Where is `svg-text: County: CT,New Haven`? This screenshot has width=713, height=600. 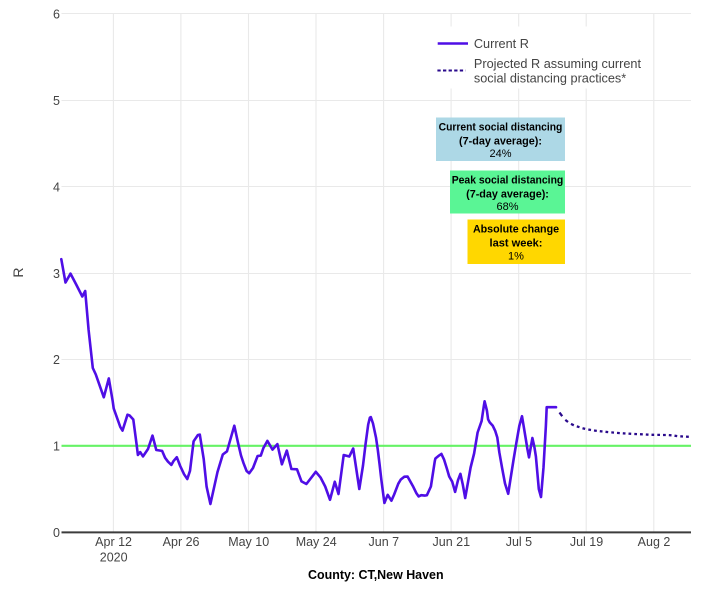 svg-text: County: CT,New Haven is located at coordinates (376, 574).